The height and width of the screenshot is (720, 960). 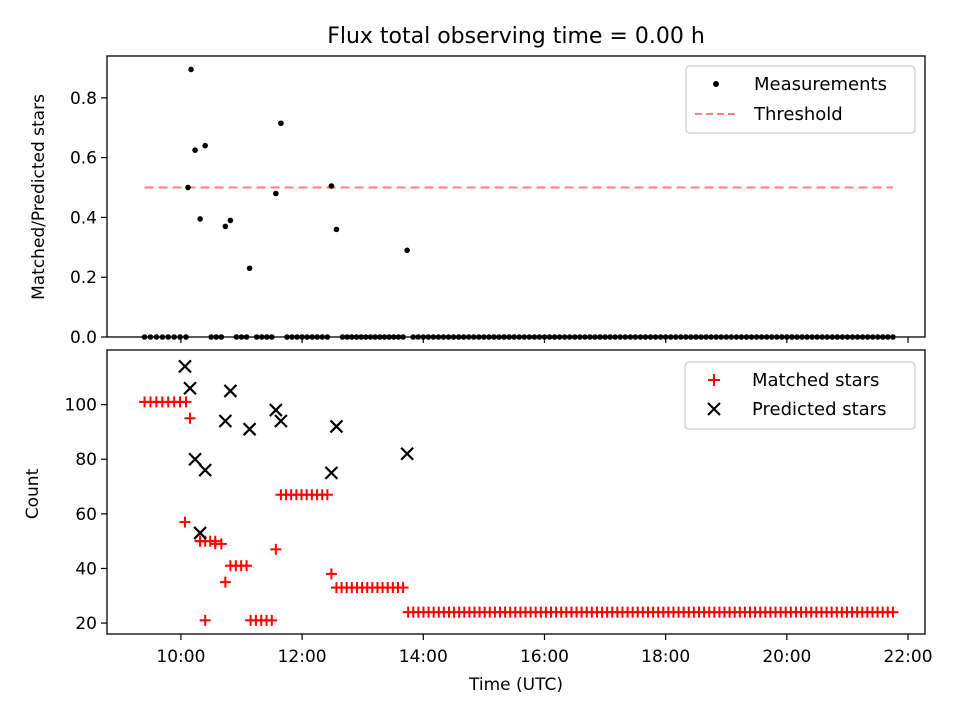 What do you see at coordinates (423, 657) in the screenshot?
I see `count-x-tick-label: 14:00` at bounding box center [423, 657].